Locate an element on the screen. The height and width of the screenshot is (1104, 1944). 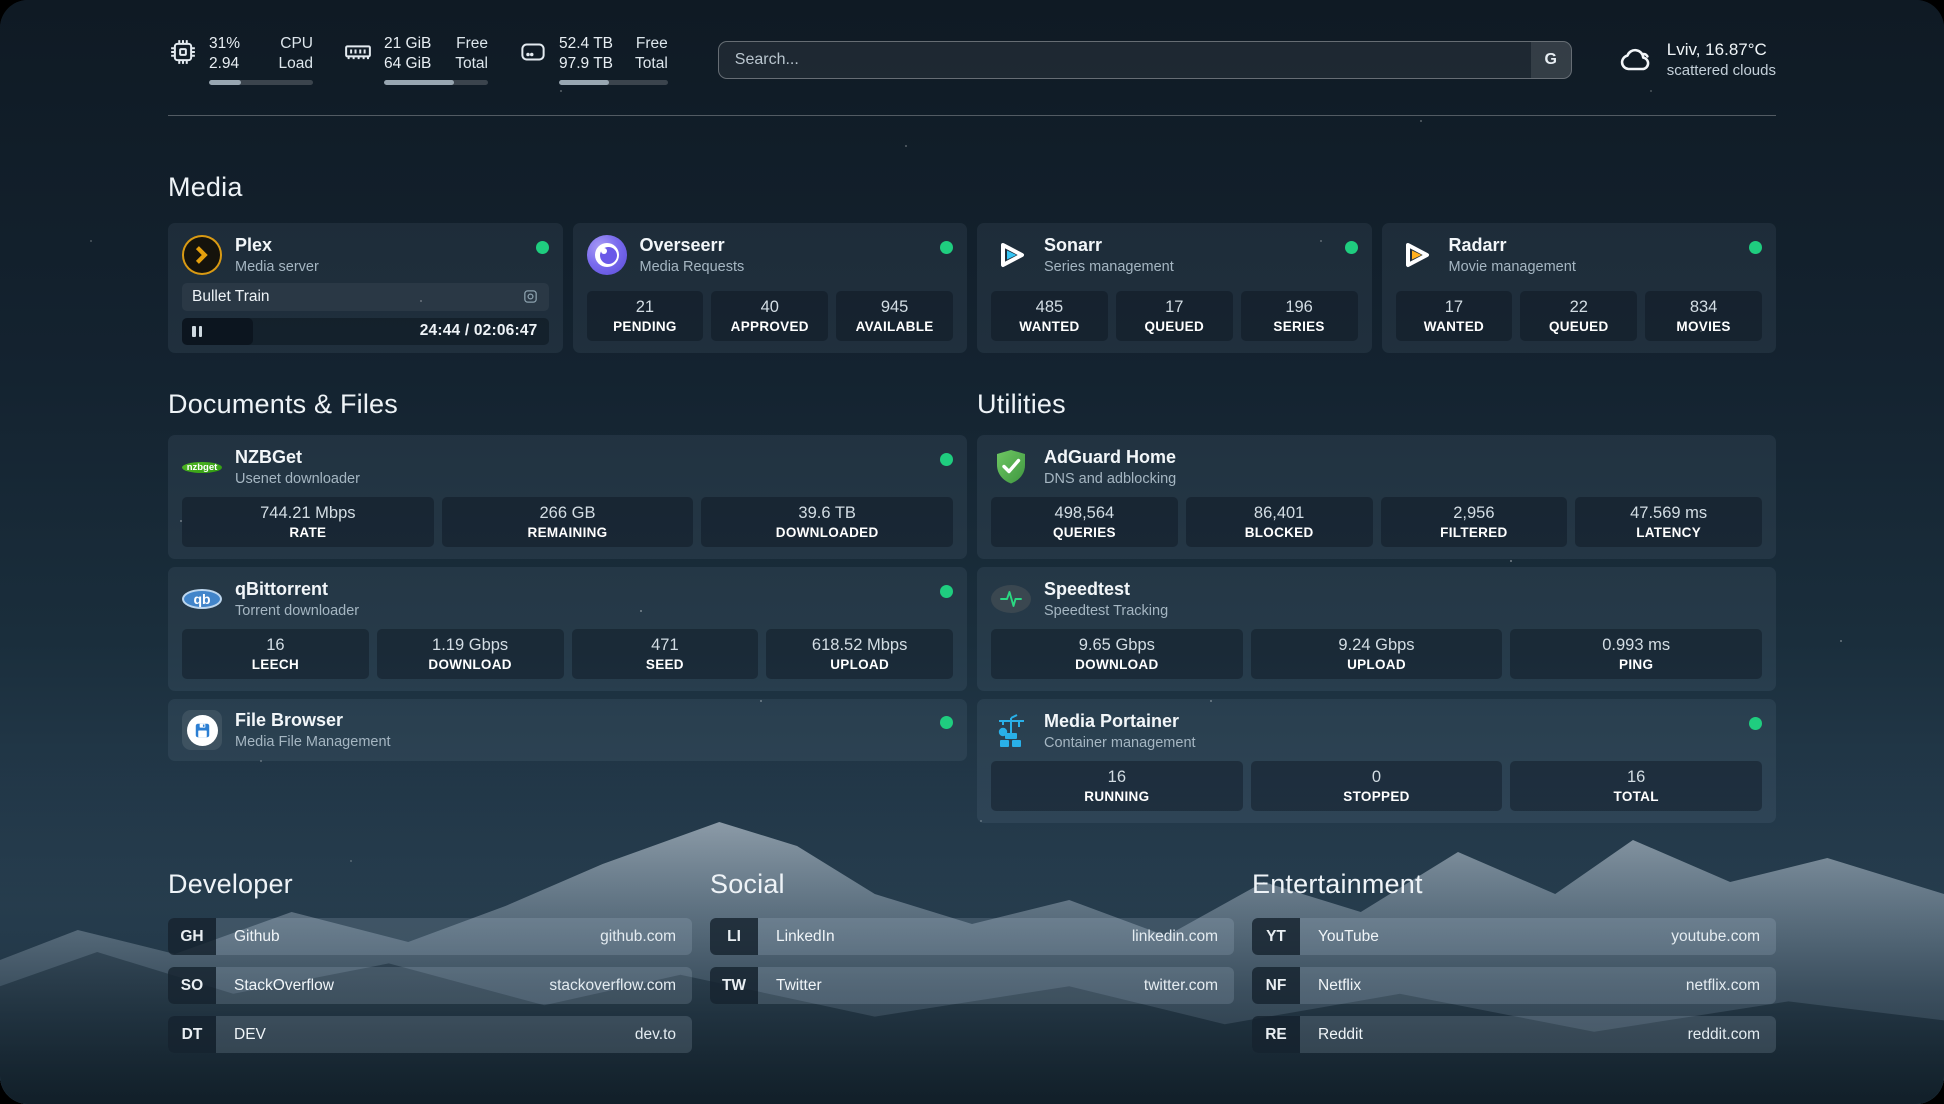
stat-value: 86,401 is located at coordinates (1279, 513).